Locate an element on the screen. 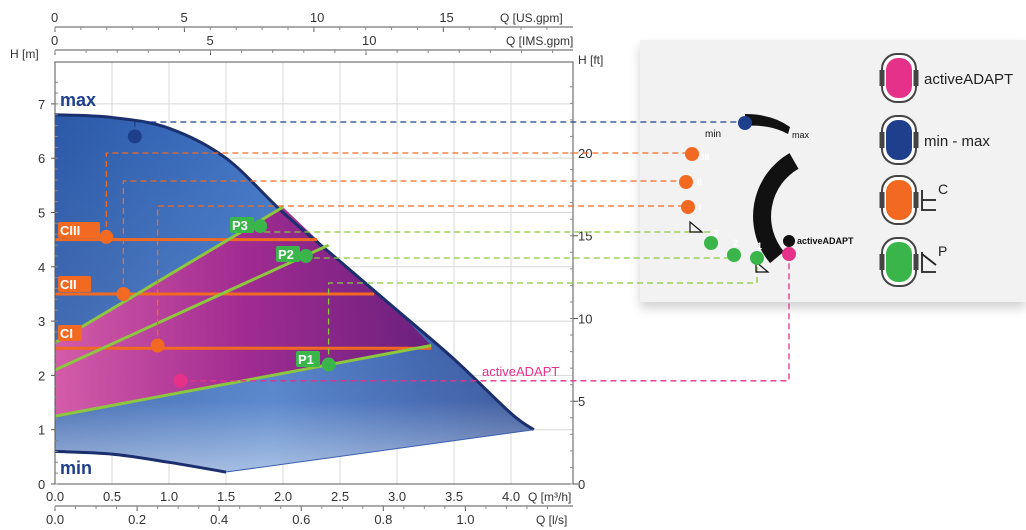  proportional-pressure-line is located at coordinates (192, 307).